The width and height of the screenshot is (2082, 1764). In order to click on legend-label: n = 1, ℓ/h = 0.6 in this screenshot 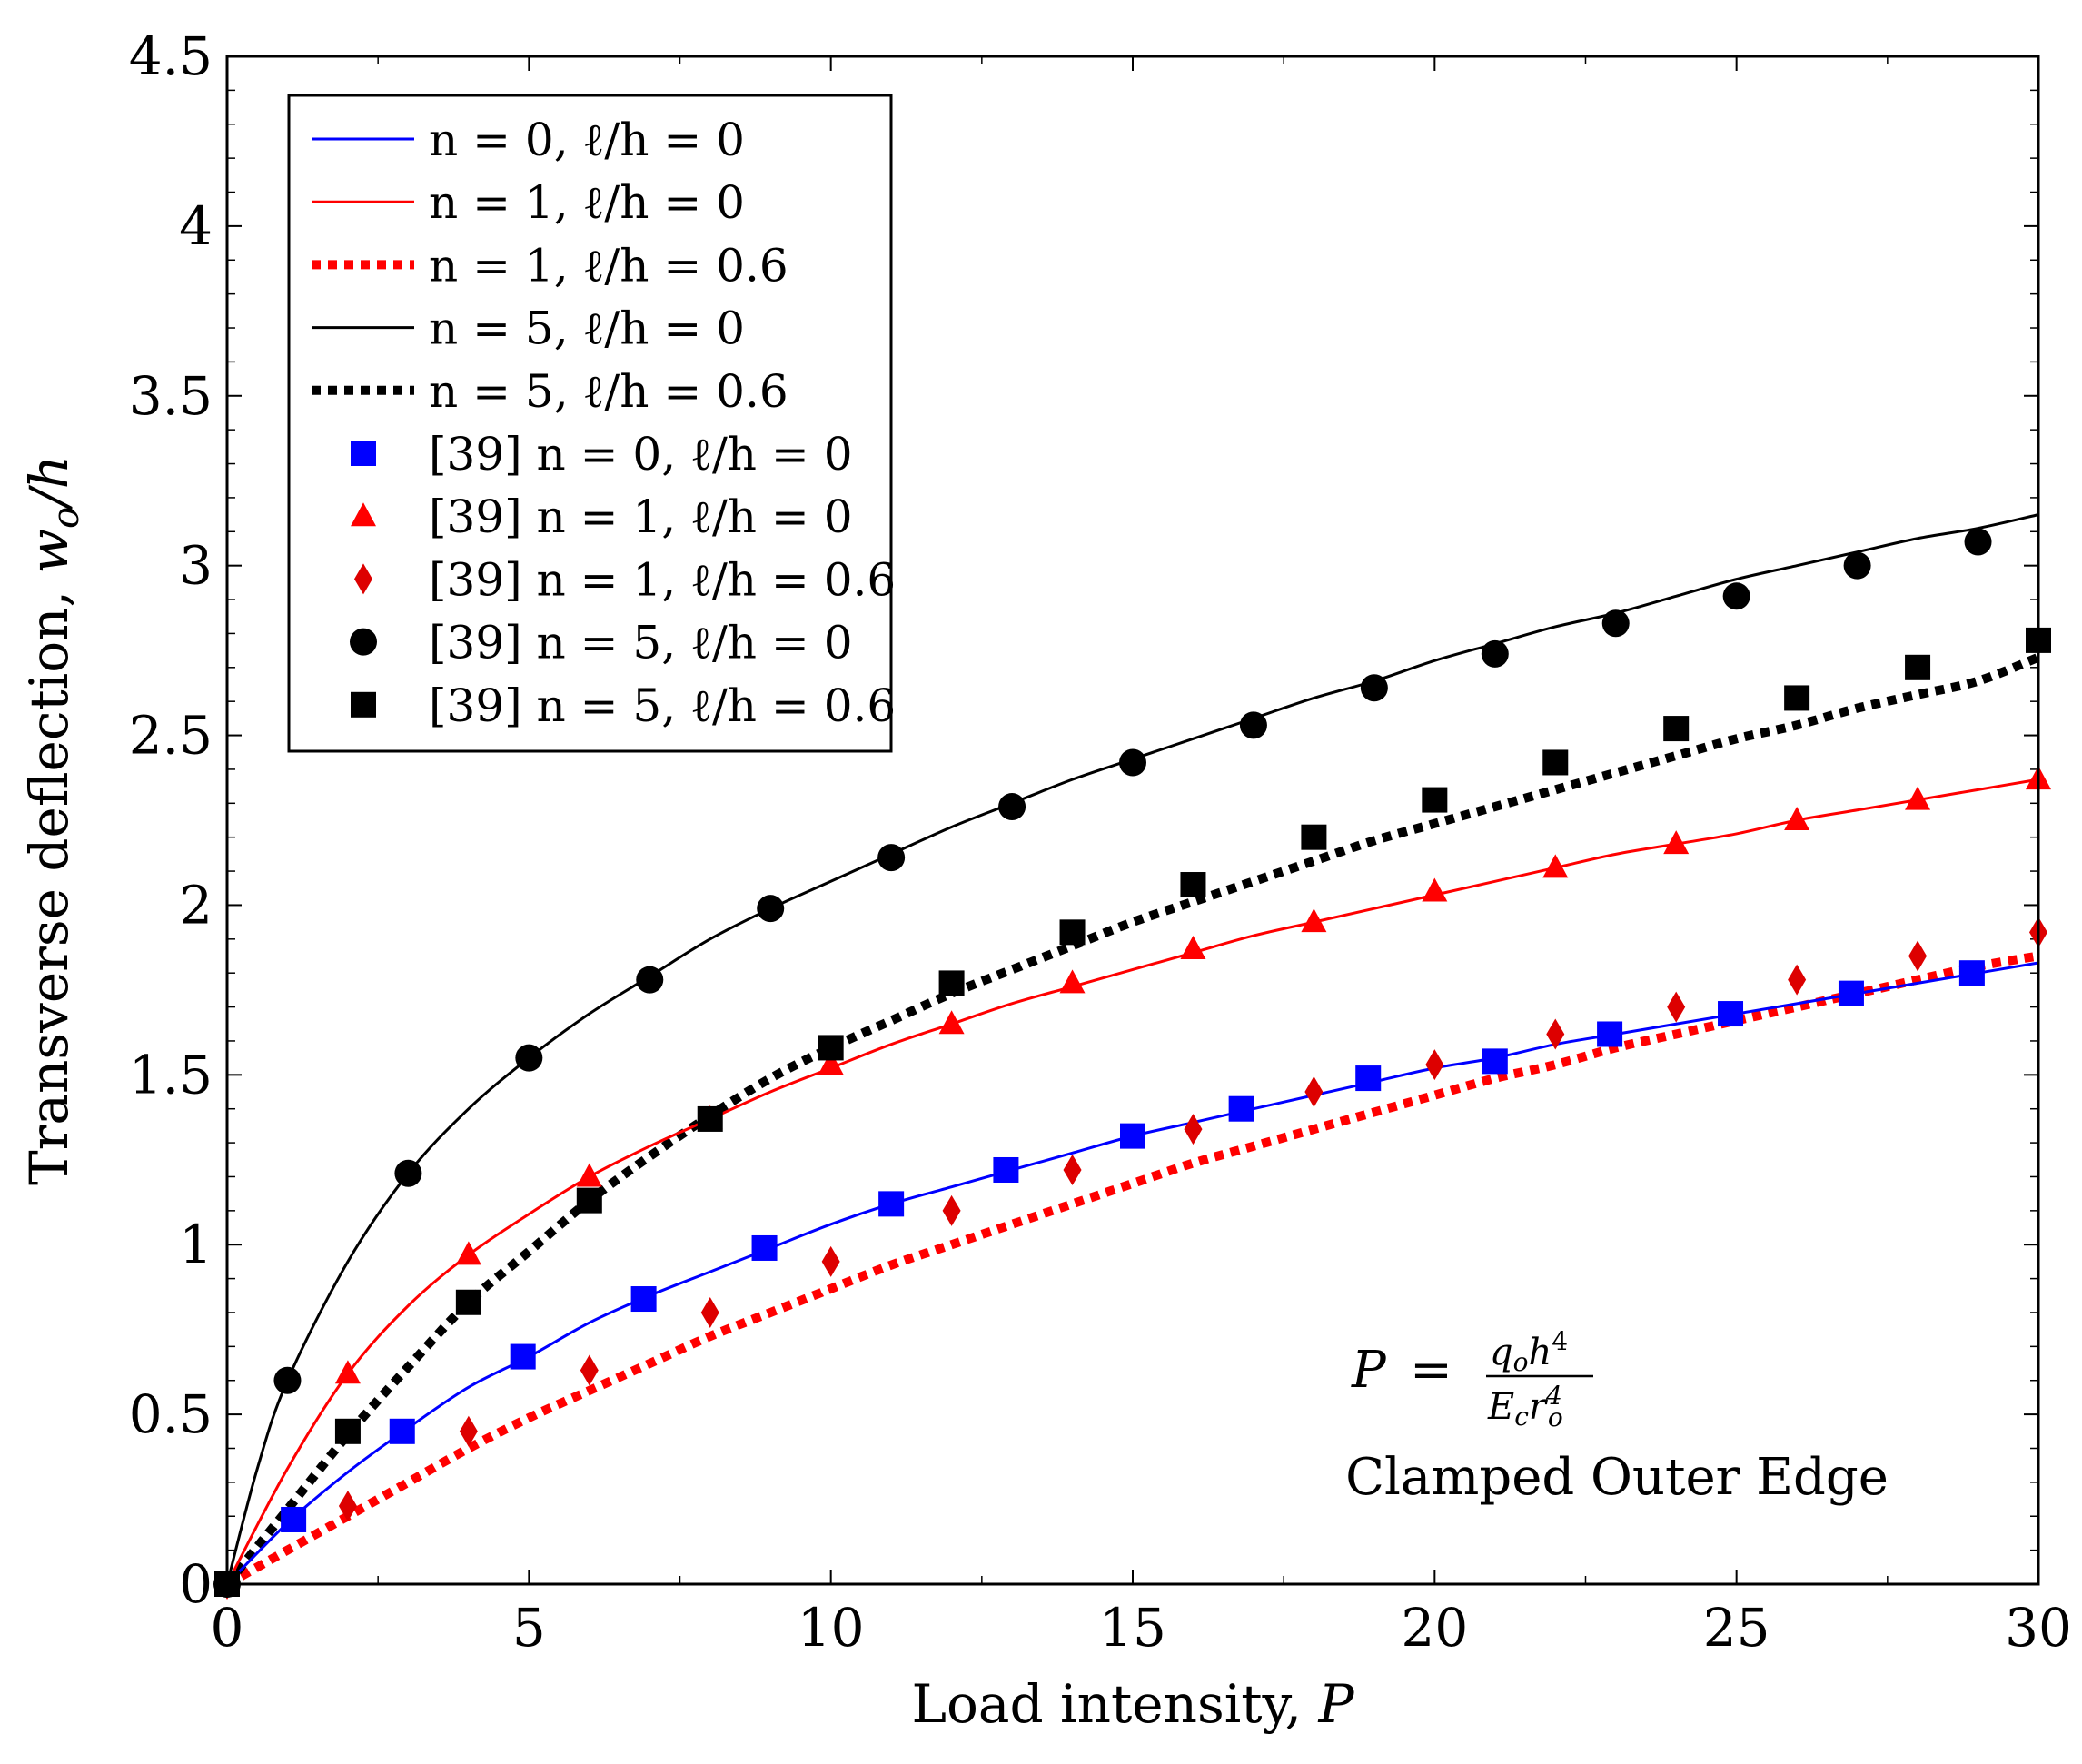, I will do `click(608, 265)`.